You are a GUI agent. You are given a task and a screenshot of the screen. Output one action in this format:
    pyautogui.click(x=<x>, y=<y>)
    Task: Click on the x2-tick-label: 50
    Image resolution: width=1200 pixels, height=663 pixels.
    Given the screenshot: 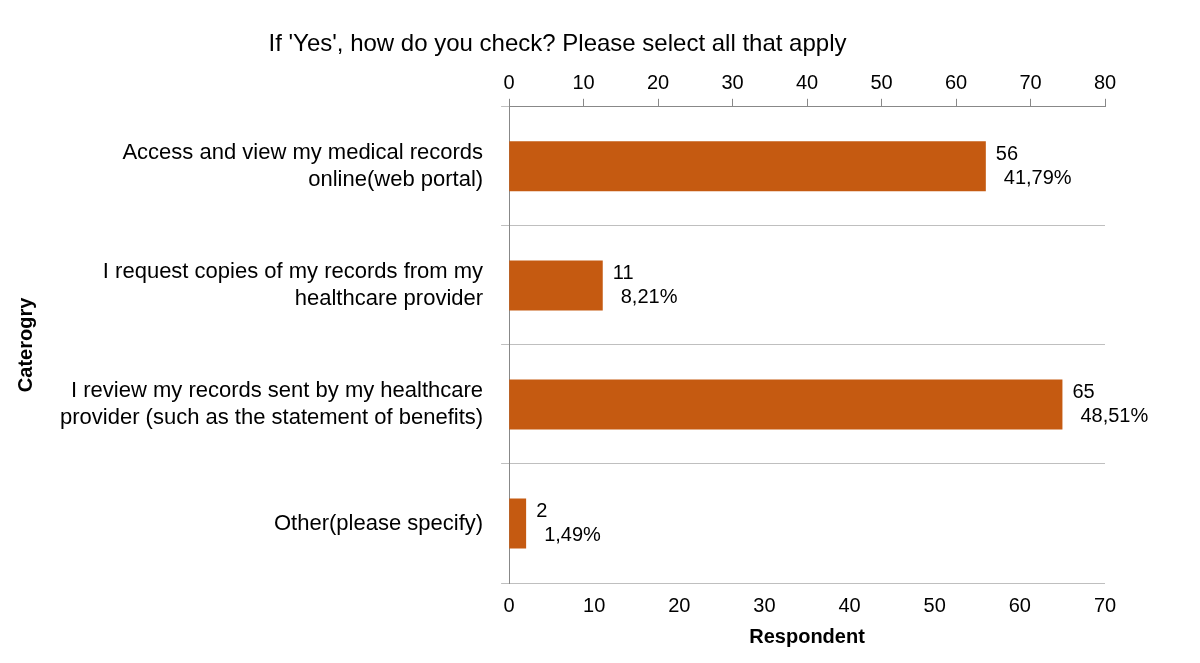 What is the action you would take?
    pyautogui.click(x=881, y=82)
    